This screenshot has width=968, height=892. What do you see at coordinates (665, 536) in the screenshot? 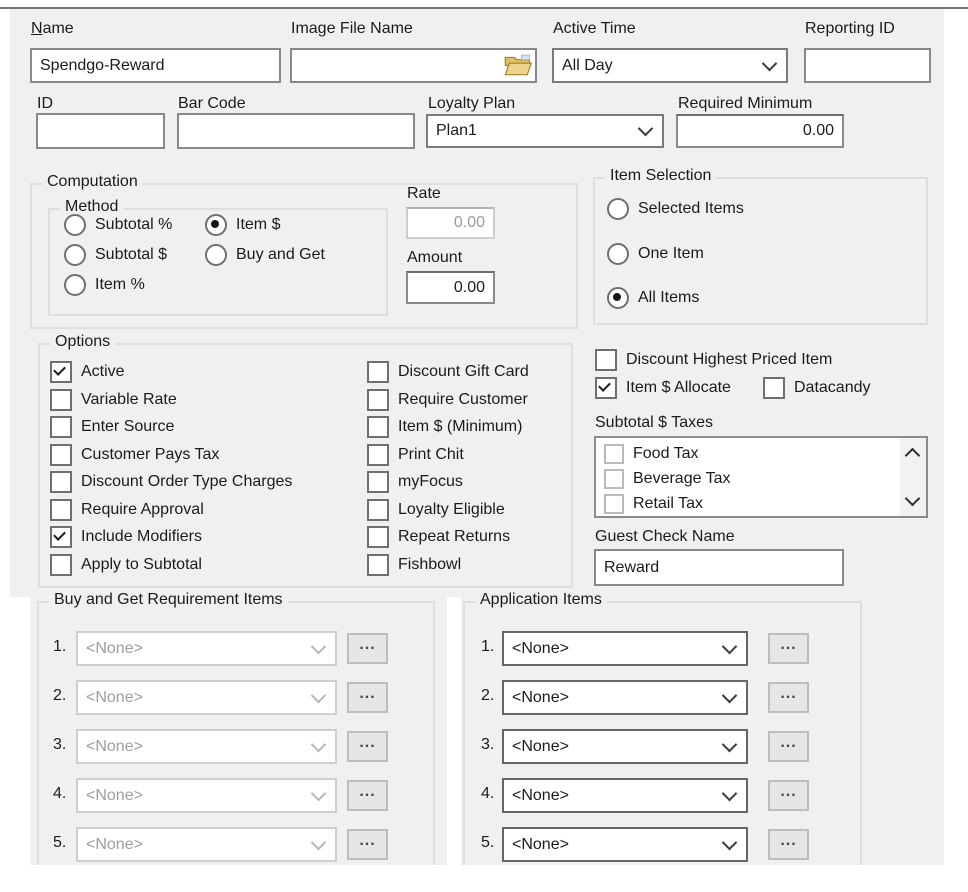
I see `guest-check-name-label: Guest Check Name` at bounding box center [665, 536].